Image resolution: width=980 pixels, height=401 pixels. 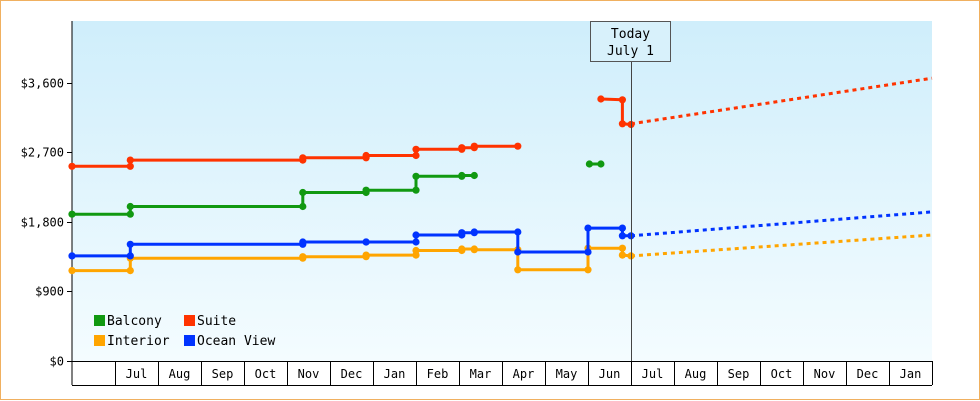 What do you see at coordinates (189, 320) in the screenshot?
I see `legend-swatch-suite` at bounding box center [189, 320].